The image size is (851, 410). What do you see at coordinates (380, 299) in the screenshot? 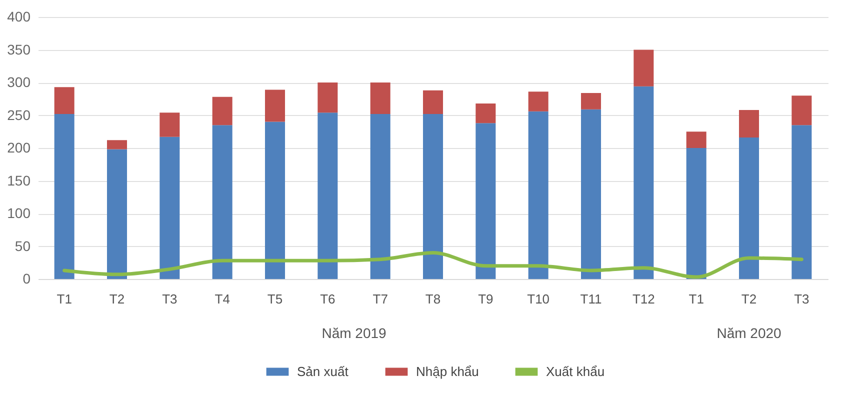
I see `x-tick-label: T7` at bounding box center [380, 299].